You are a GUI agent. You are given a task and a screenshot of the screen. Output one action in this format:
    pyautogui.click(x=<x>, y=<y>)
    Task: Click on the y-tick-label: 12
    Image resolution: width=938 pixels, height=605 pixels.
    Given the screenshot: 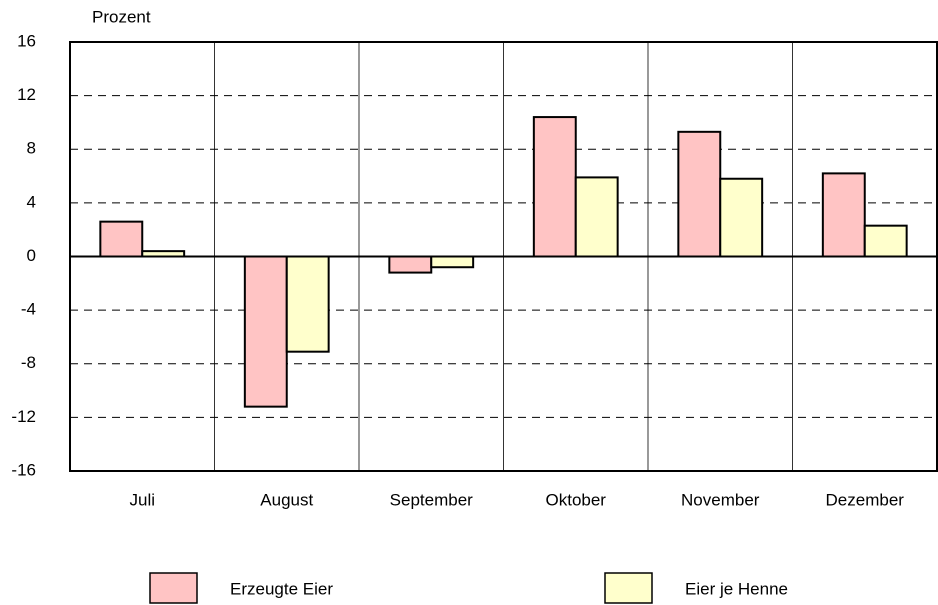 What is the action you would take?
    pyautogui.click(x=26, y=94)
    